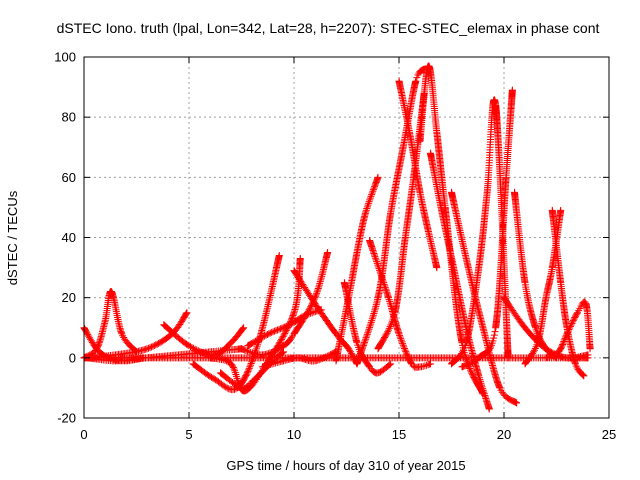  I want to click on y-tick-label: 40, so click(69, 237).